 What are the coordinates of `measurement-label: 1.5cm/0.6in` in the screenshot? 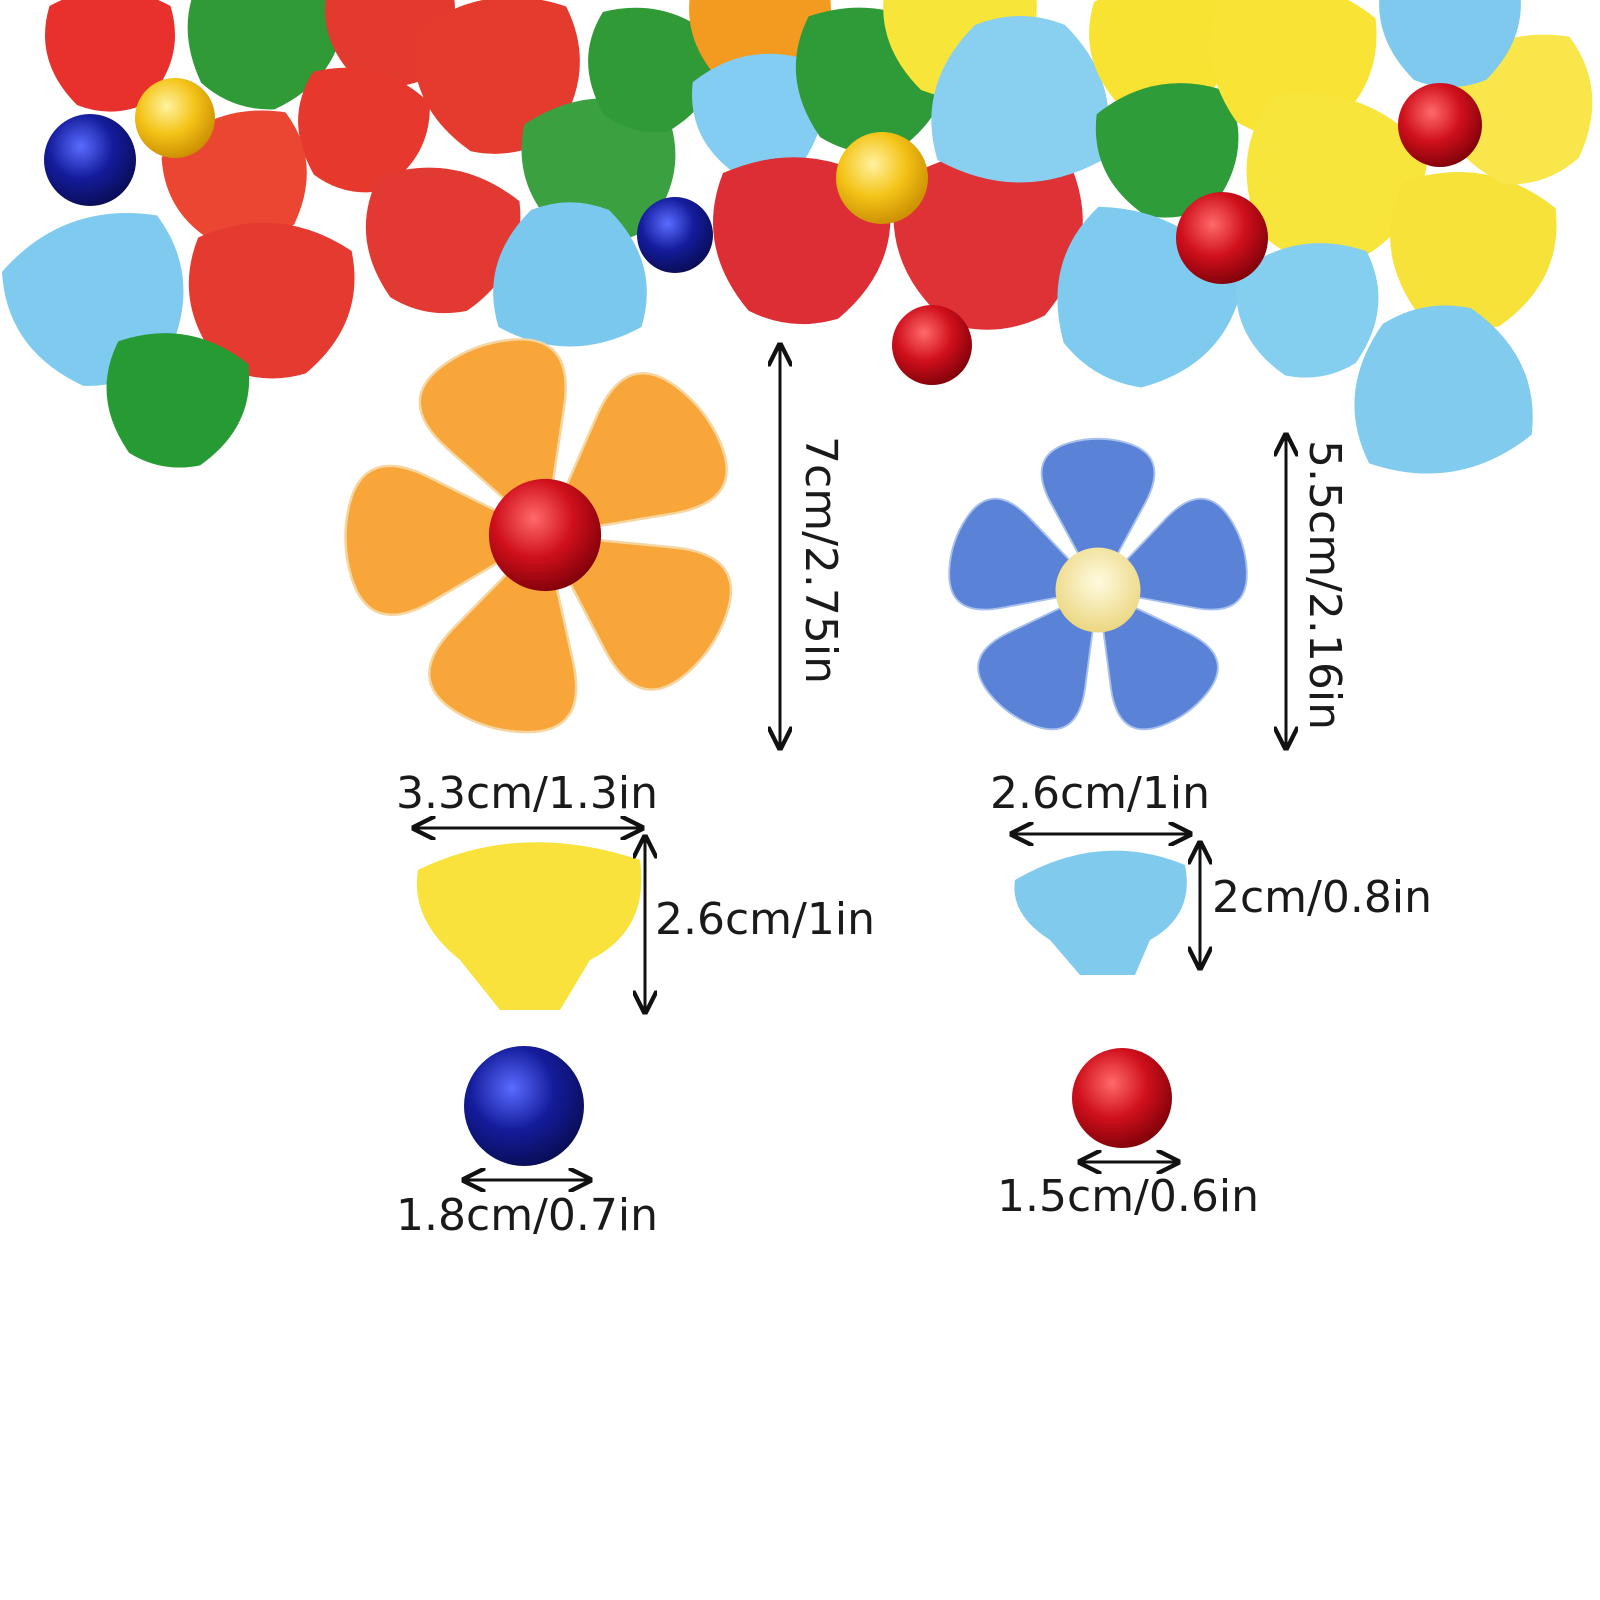 It's located at (1128, 1196).